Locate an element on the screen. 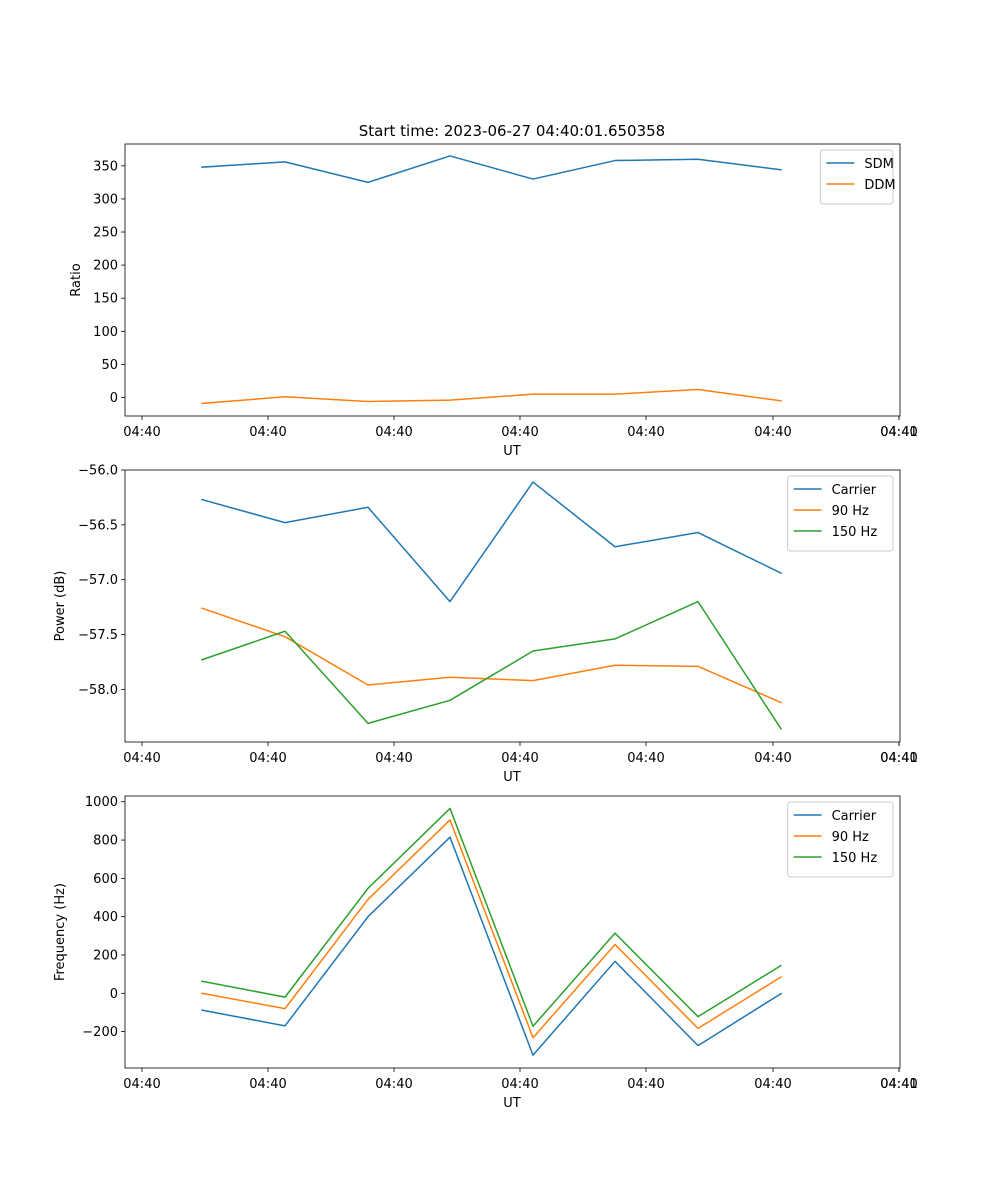  y-tick-label: 250 is located at coordinates (105, 233).